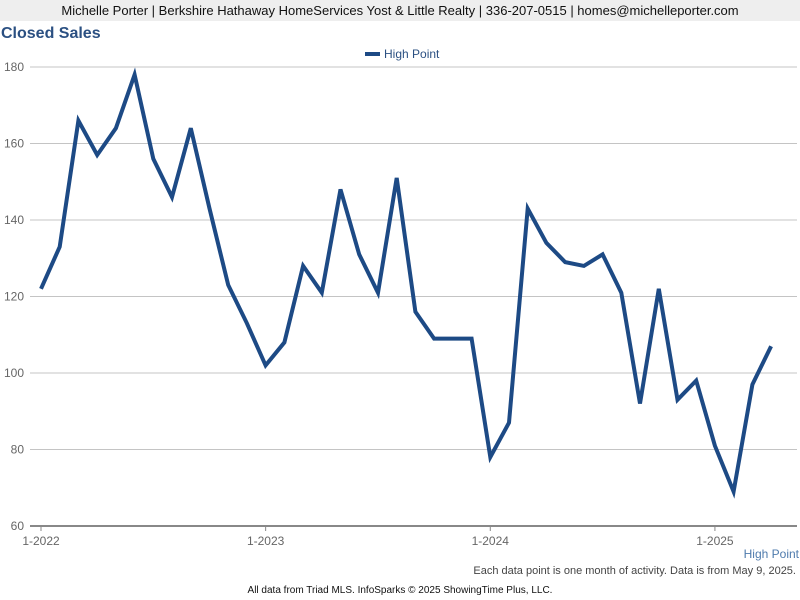 This screenshot has height=600, width=800. Describe the element at coordinates (772, 554) in the screenshot. I see `series-label: High Point` at that location.